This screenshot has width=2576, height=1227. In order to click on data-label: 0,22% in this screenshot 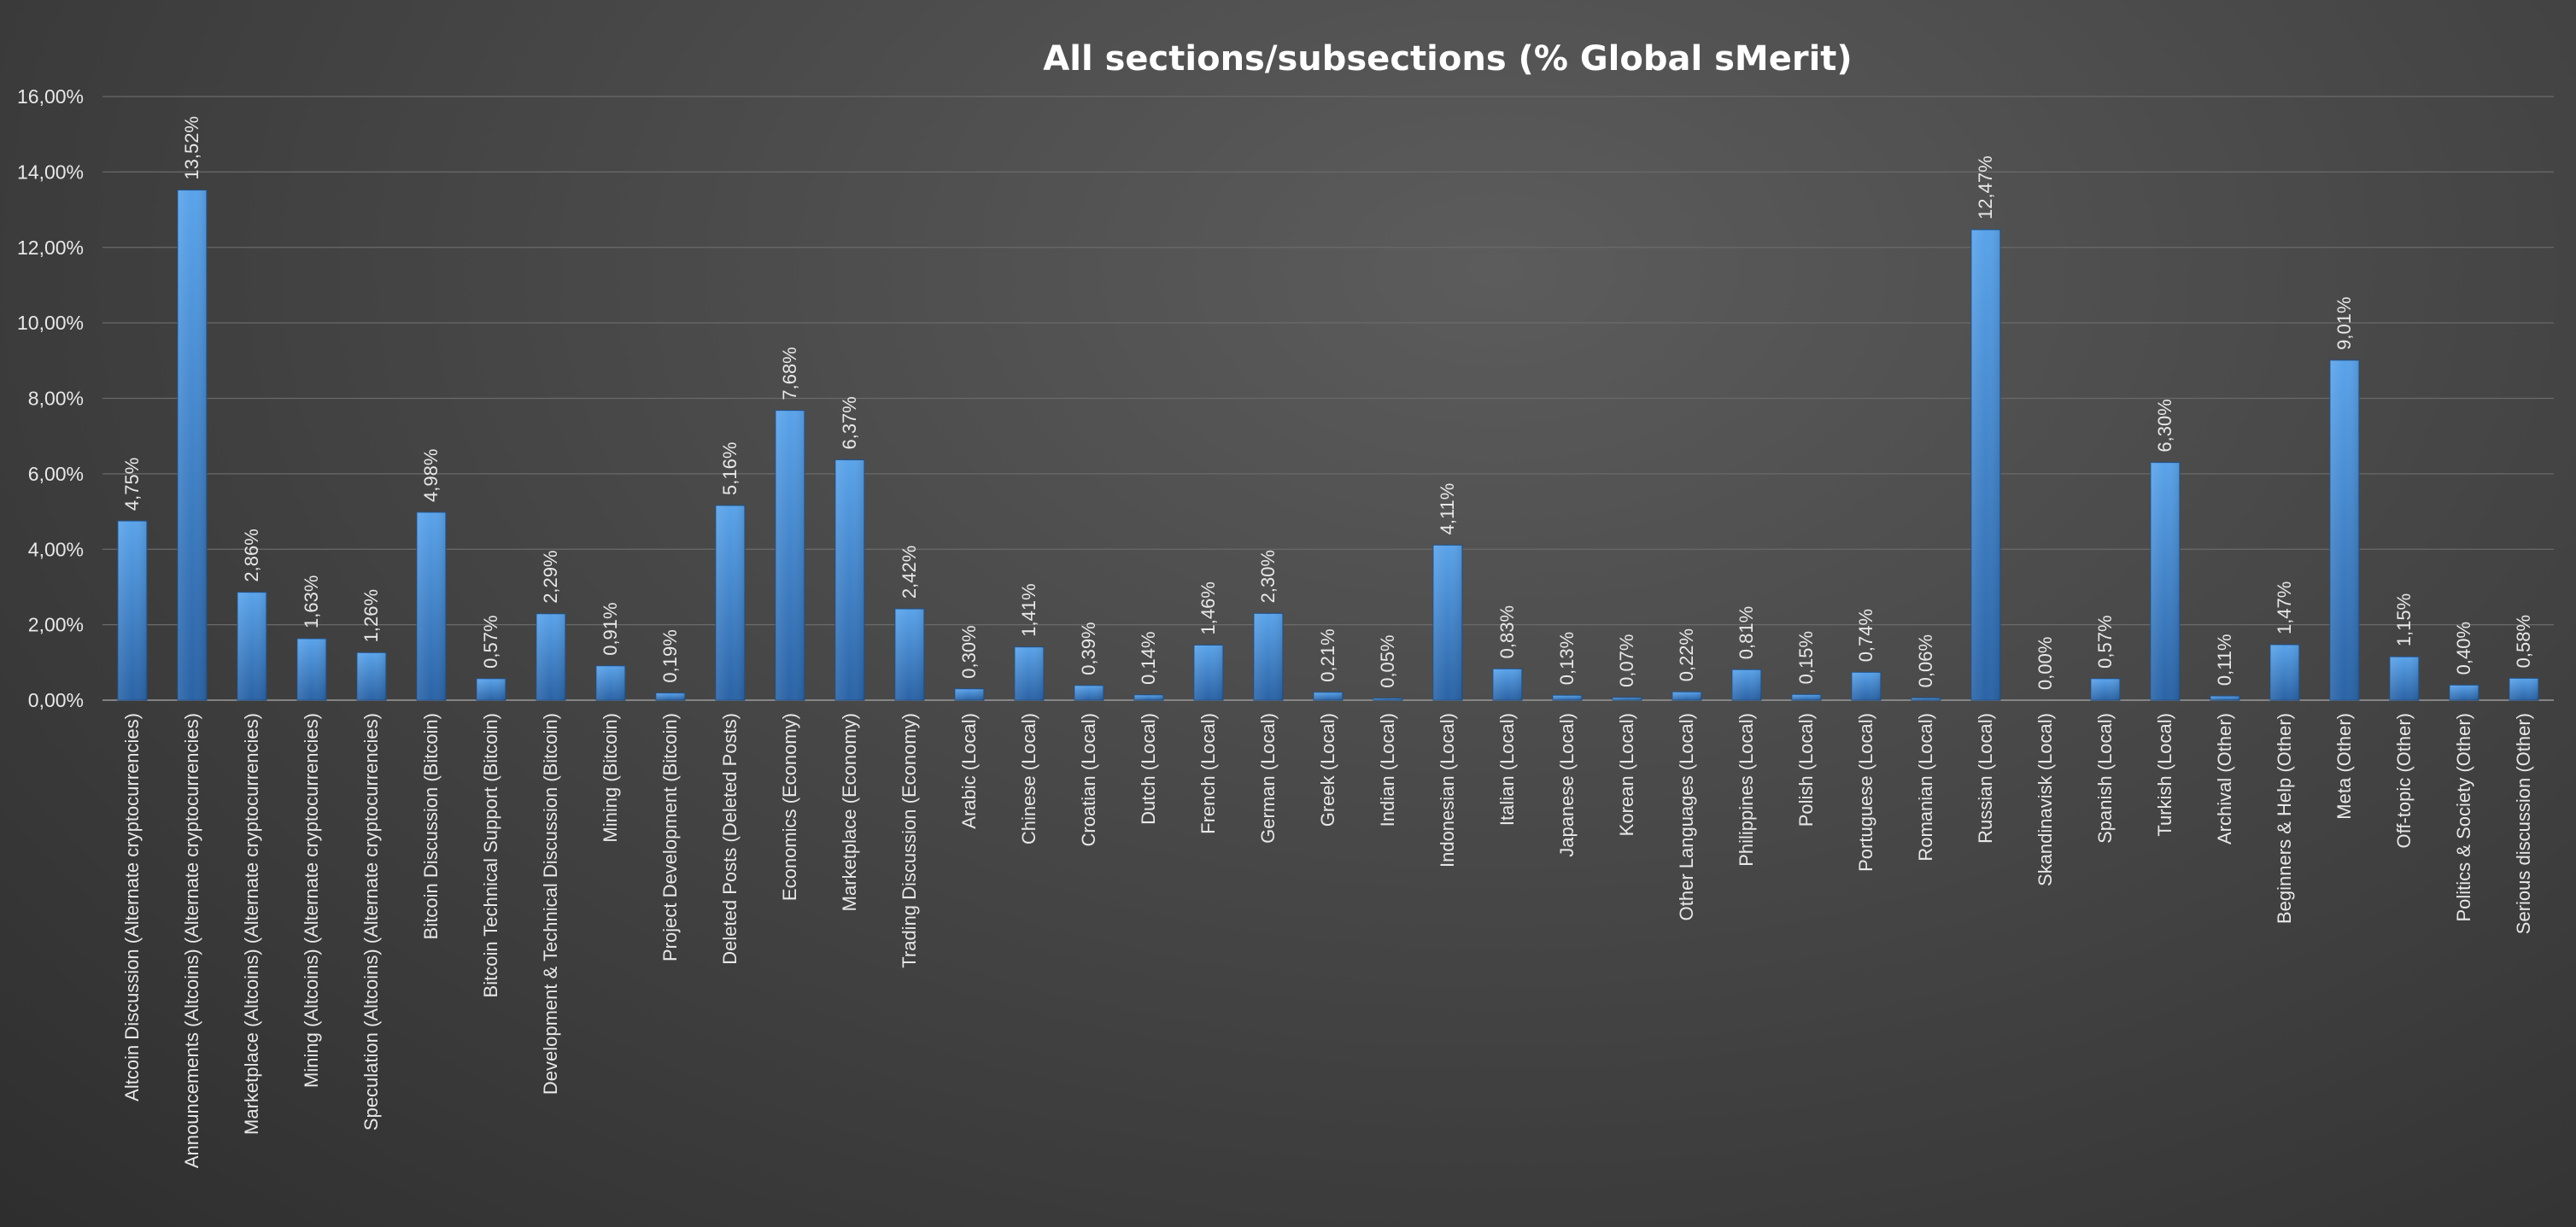, I will do `click(1686, 654)`.